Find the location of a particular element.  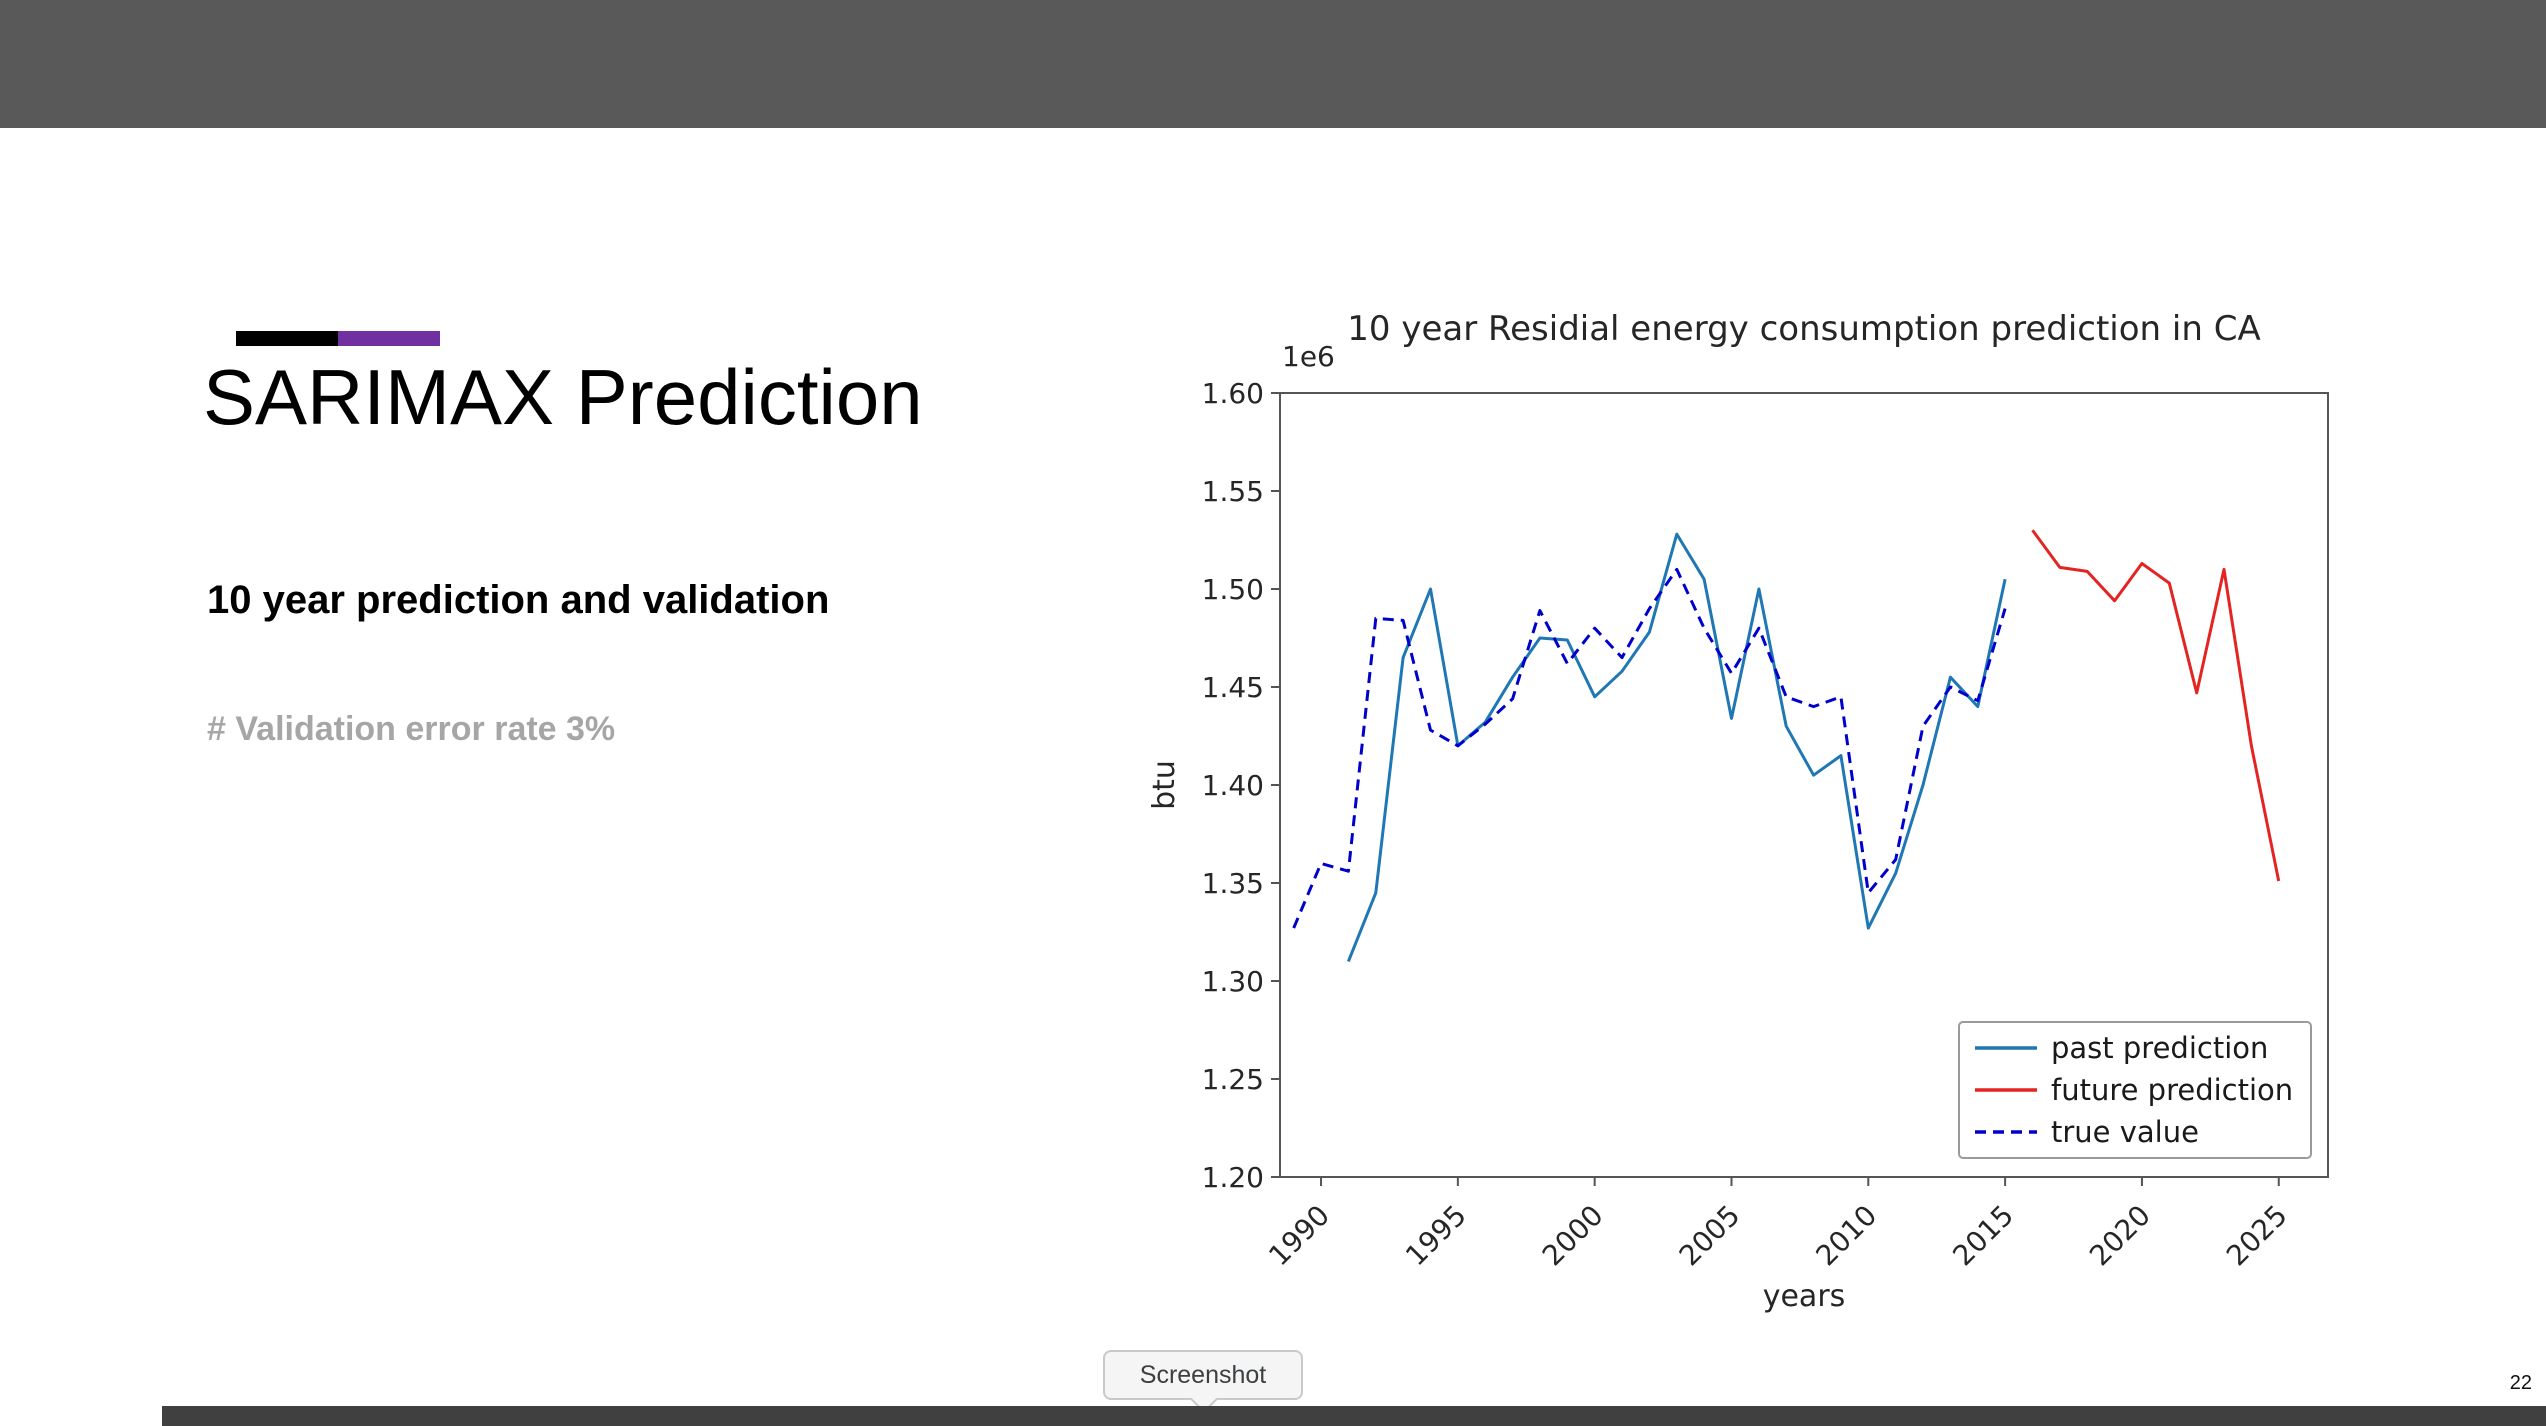

slide-page-number: 22 is located at coordinates (2520, 1383).